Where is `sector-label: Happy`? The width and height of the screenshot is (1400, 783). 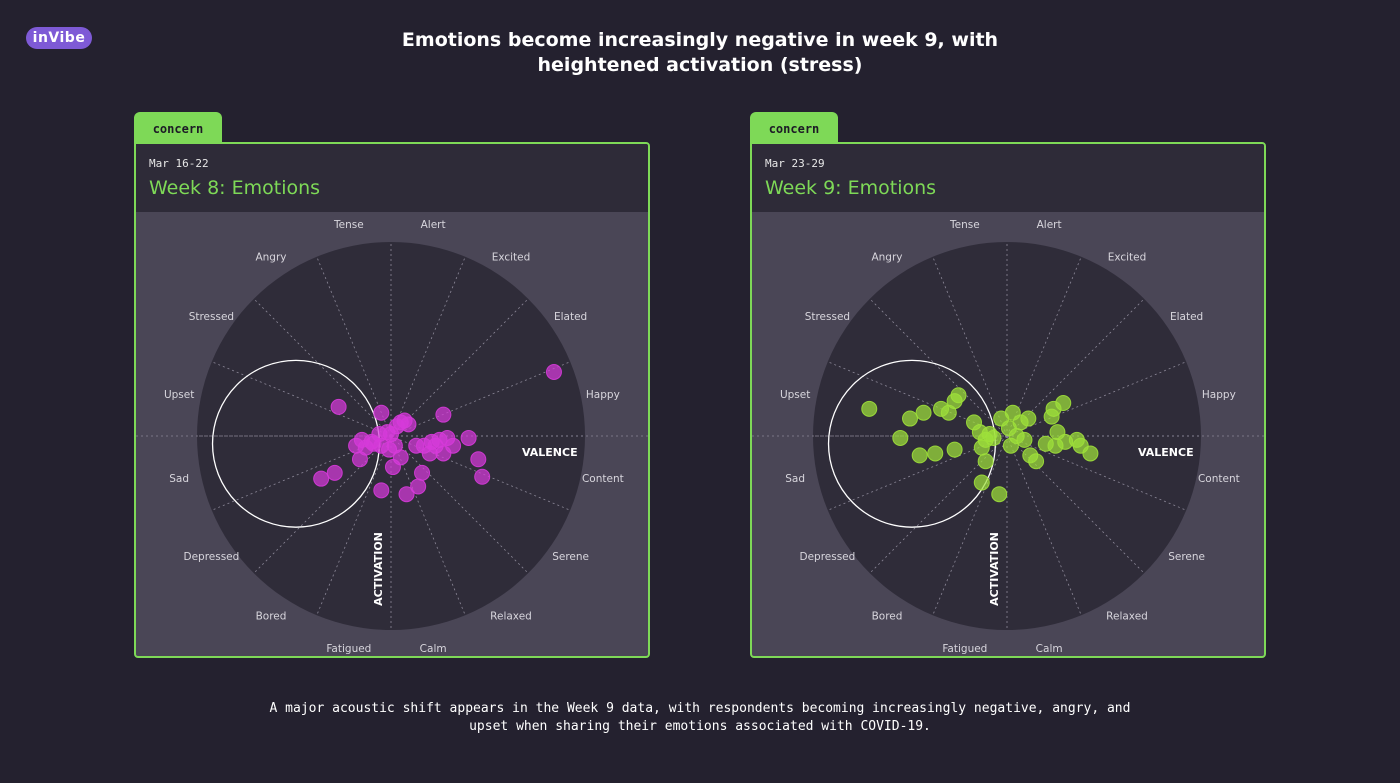 sector-label: Happy is located at coordinates (1219, 395).